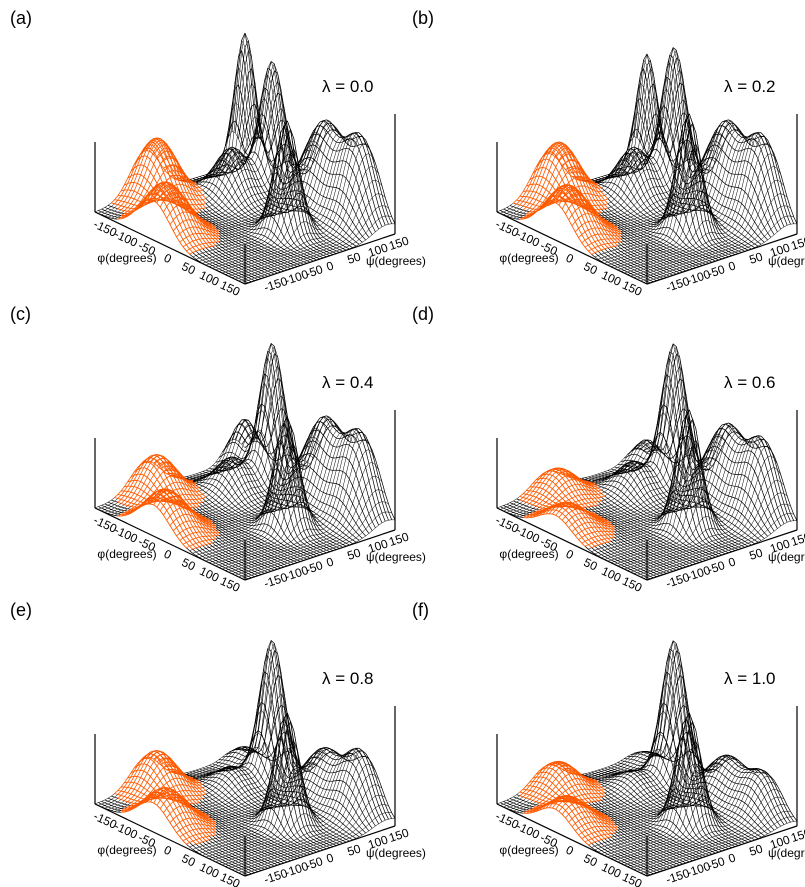  Describe the element at coordinates (399, 243) in the screenshot. I see `psi-tick-label: 150` at that location.